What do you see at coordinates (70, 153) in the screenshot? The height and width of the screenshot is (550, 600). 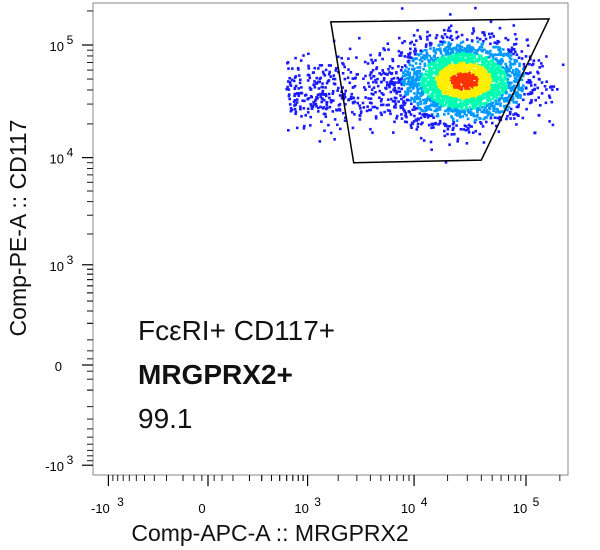 I see `y-tick-exponent: 4` at bounding box center [70, 153].